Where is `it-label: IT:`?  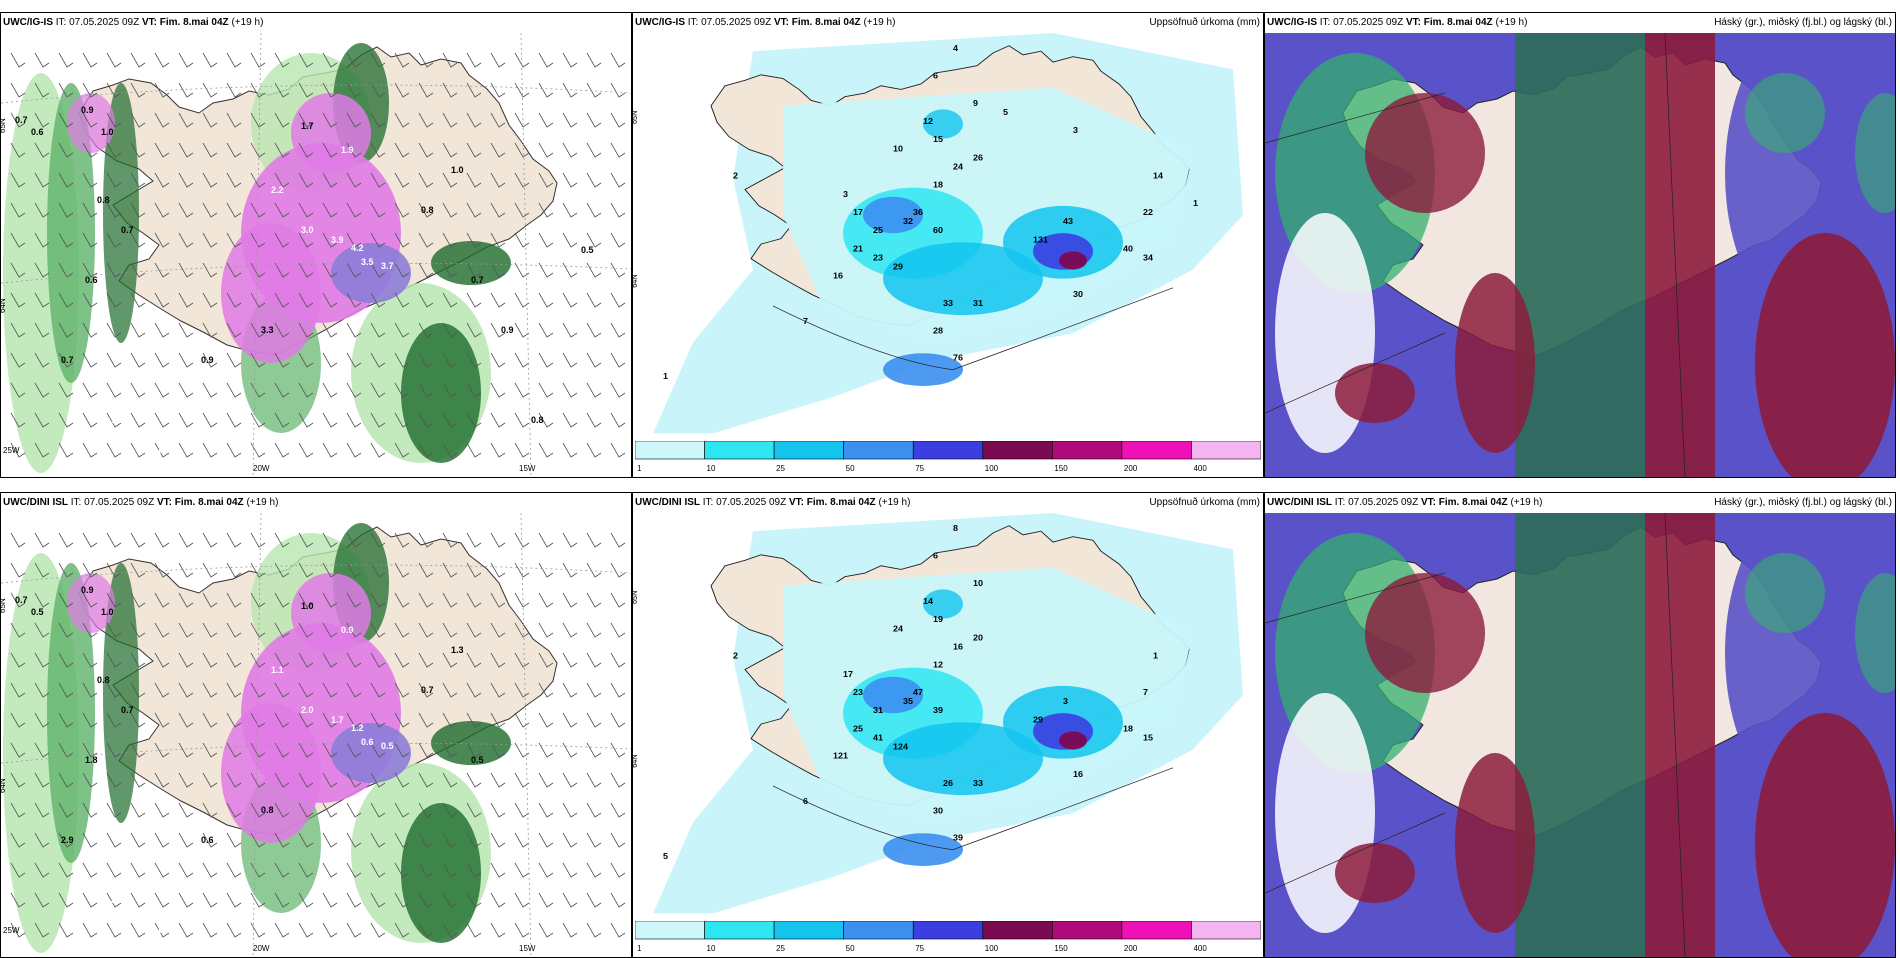 it-label: IT: is located at coordinates (1325, 22).